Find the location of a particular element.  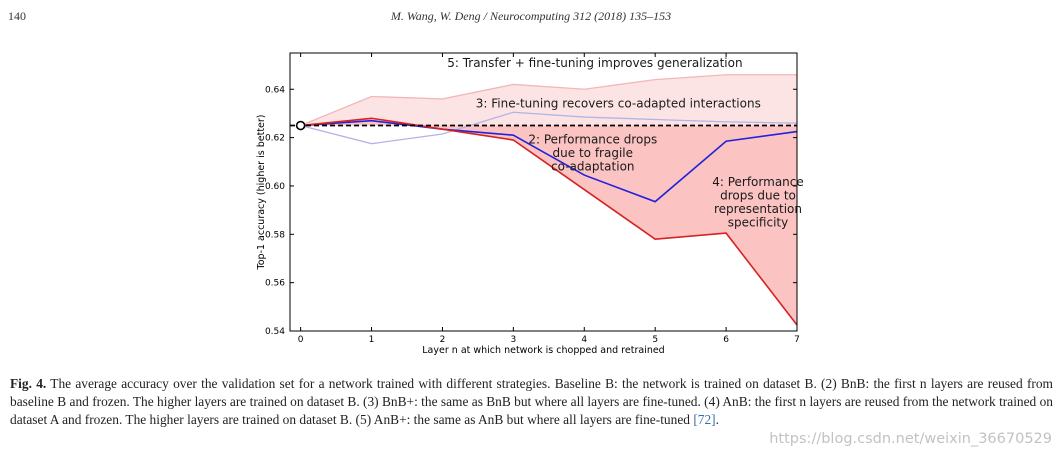

watermark: https://blog.csdn.net/weixin_36670529 is located at coordinates (910, 439).